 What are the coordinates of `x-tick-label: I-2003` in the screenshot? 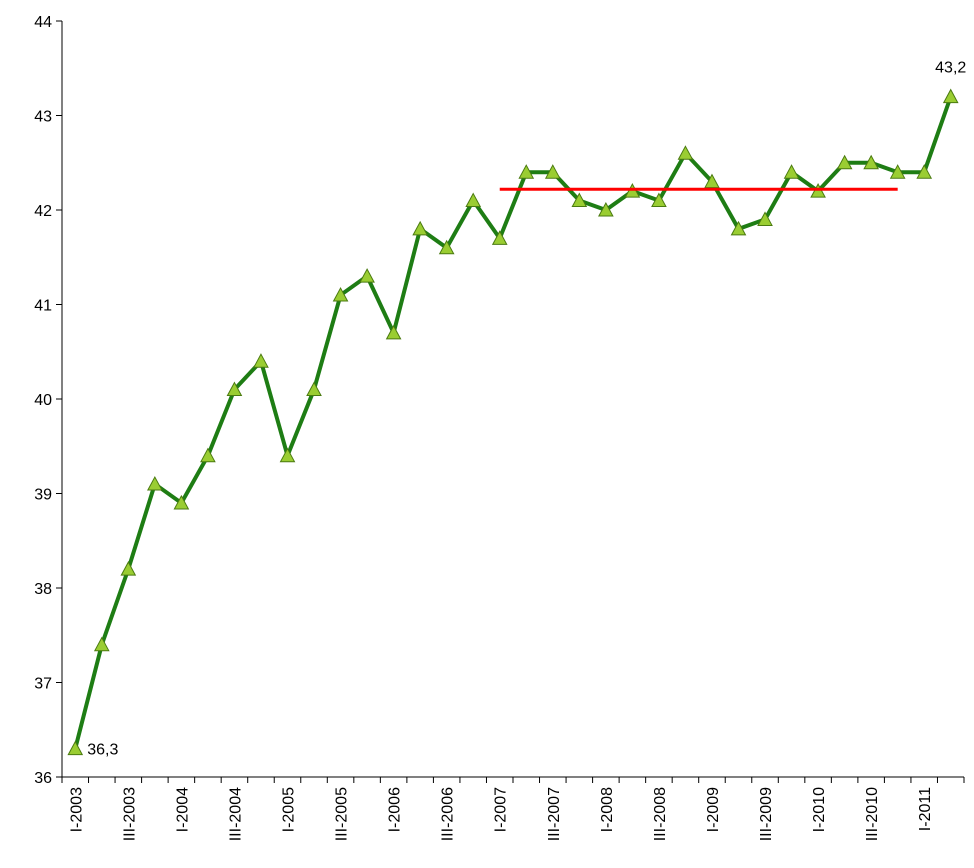 It's located at (76, 809).